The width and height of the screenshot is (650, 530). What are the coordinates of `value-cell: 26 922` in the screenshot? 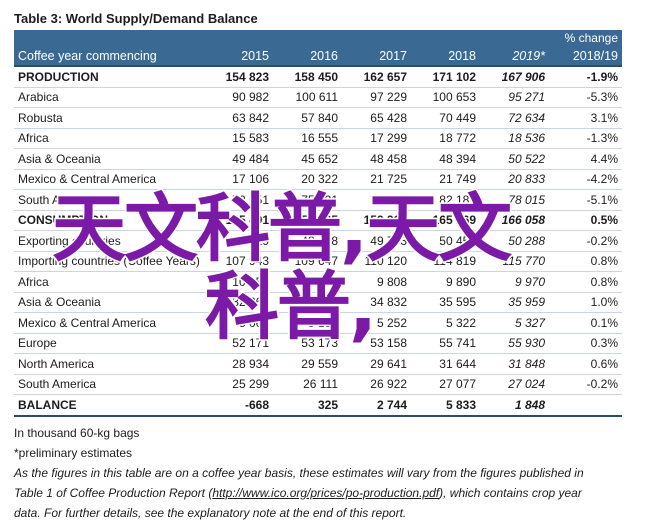 It's located at (376, 384).